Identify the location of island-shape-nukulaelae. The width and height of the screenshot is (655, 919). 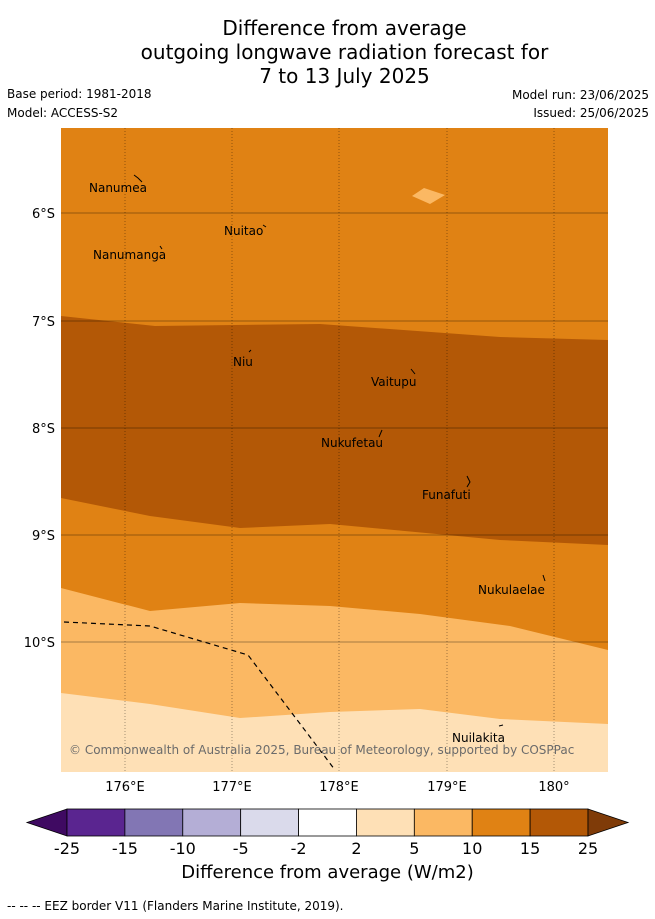
(544, 578).